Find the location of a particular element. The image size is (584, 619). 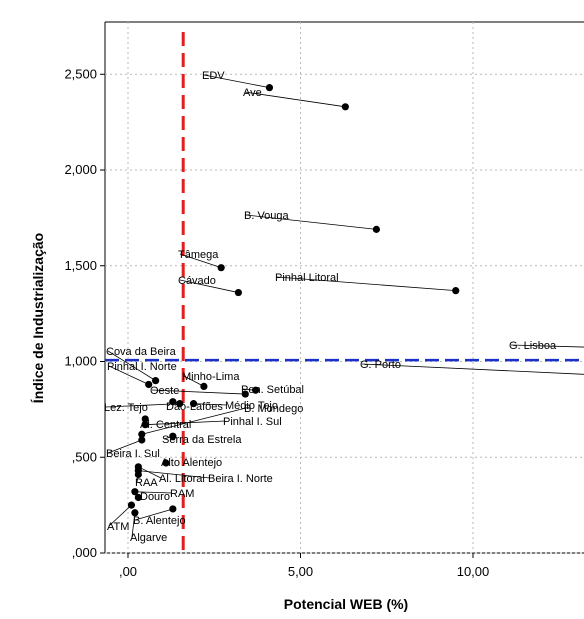

x-tick-label: 10,00 is located at coordinates (473, 571).